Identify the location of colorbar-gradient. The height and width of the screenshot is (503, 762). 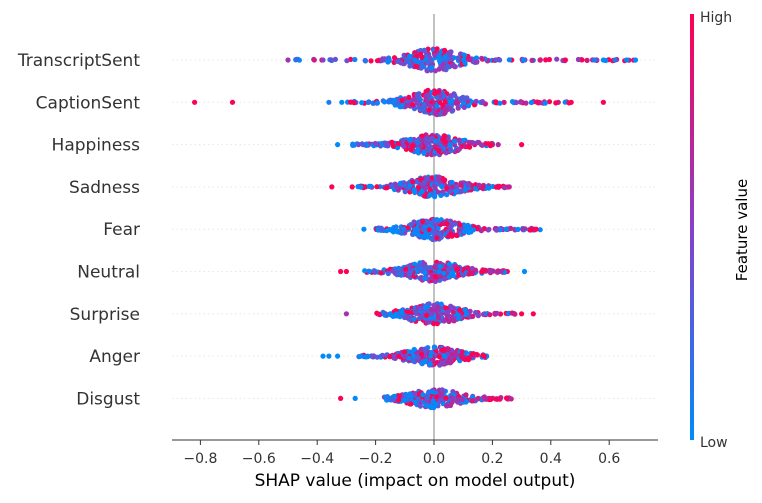
(692, 227).